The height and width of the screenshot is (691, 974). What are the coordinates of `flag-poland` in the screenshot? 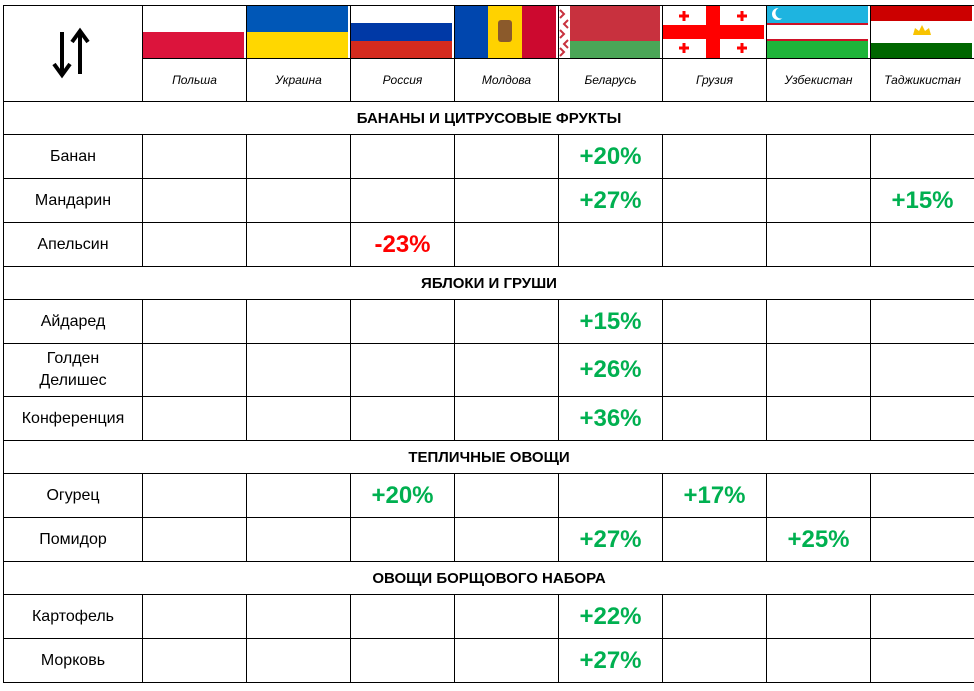 It's located at (193, 32).